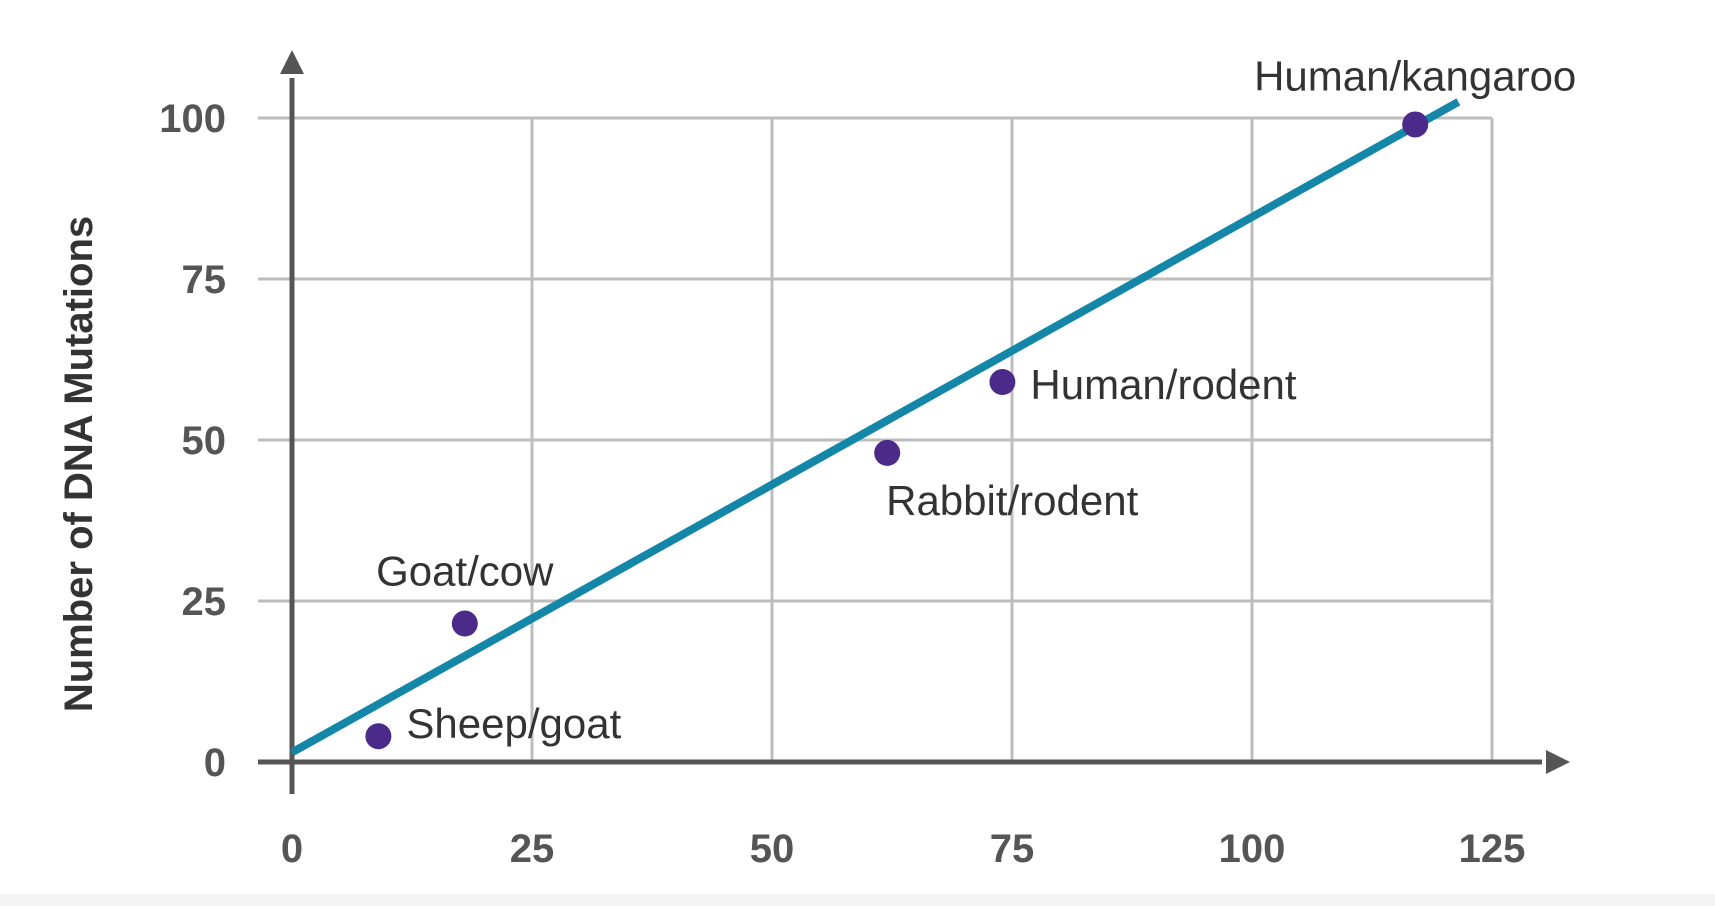  Describe the element at coordinates (204, 441) in the screenshot. I see `y-tick-label: 50` at that location.